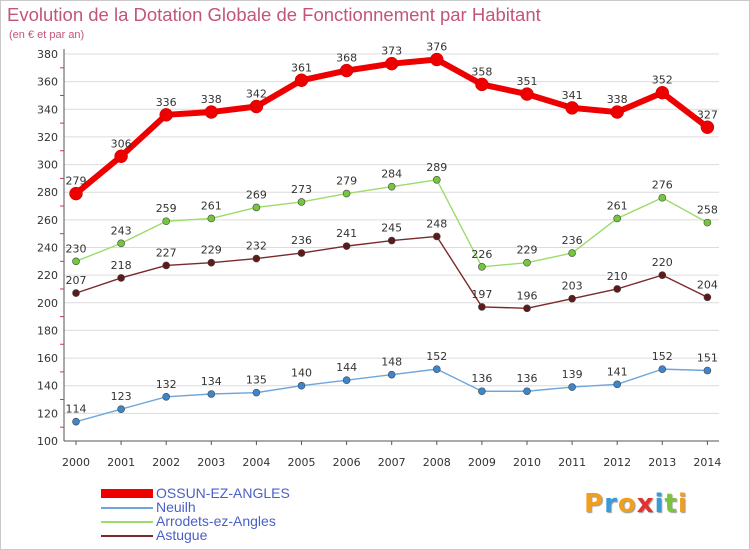 This screenshot has width=750, height=550. I want to click on y-tick-label: 200, so click(47, 303).